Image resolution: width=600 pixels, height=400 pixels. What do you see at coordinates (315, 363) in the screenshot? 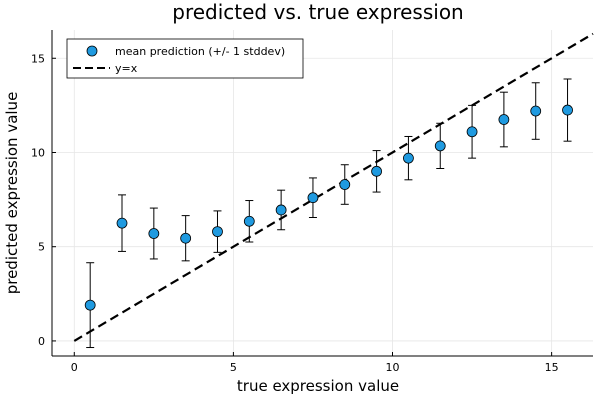
I see `x-ticks: 0 5 10 15` at bounding box center [315, 363].